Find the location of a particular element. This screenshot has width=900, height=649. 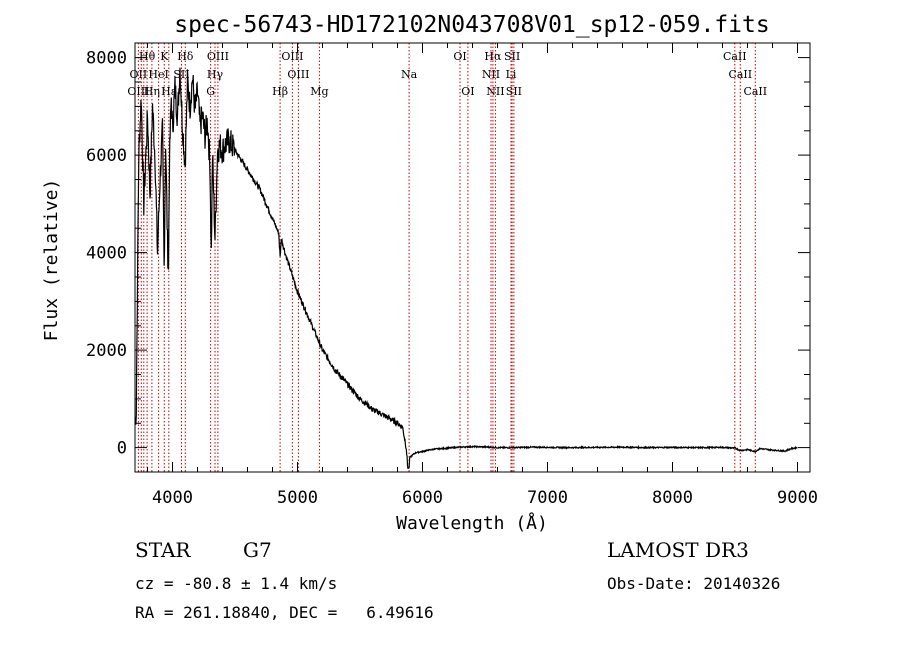

line-label: HeI is located at coordinates (158, 74).